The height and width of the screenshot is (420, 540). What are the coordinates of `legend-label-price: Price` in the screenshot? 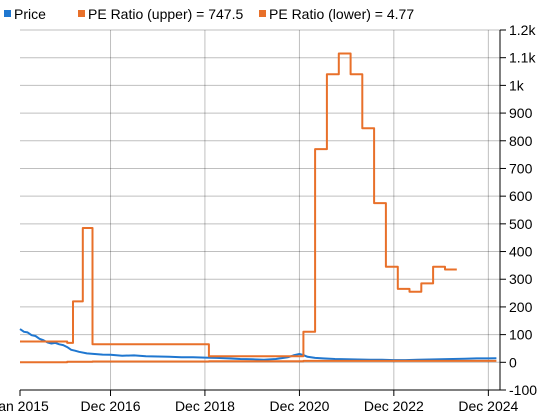 It's located at (30, 14).